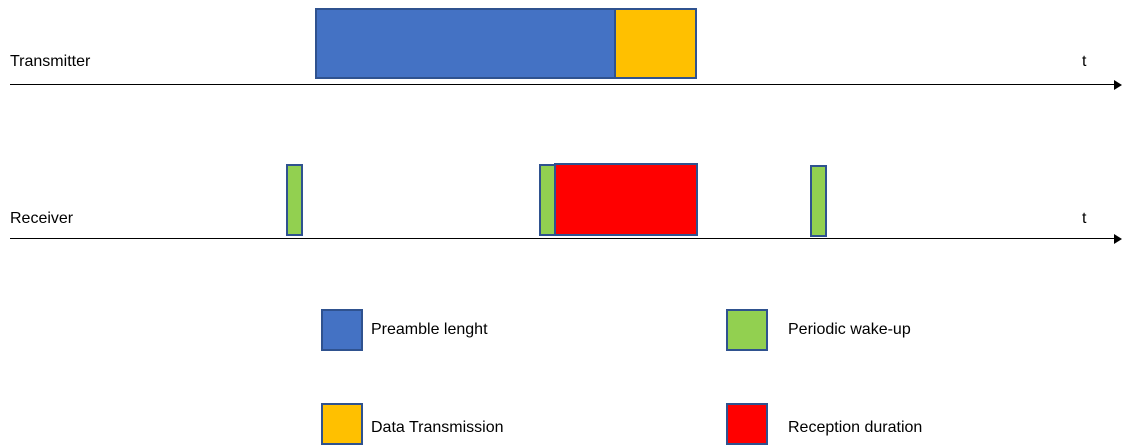 Image resolution: width=1123 pixels, height=445 pixels. What do you see at coordinates (562, 238) in the screenshot?
I see `receiver-time-axis` at bounding box center [562, 238].